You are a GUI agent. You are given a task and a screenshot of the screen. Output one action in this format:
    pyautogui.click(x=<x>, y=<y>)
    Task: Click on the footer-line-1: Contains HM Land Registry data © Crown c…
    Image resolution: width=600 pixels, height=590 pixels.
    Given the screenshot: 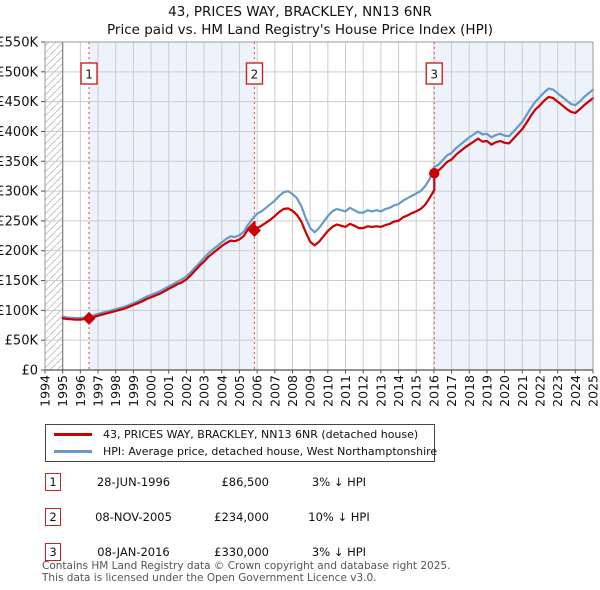 What is the action you would take?
    pyautogui.click(x=246, y=566)
    